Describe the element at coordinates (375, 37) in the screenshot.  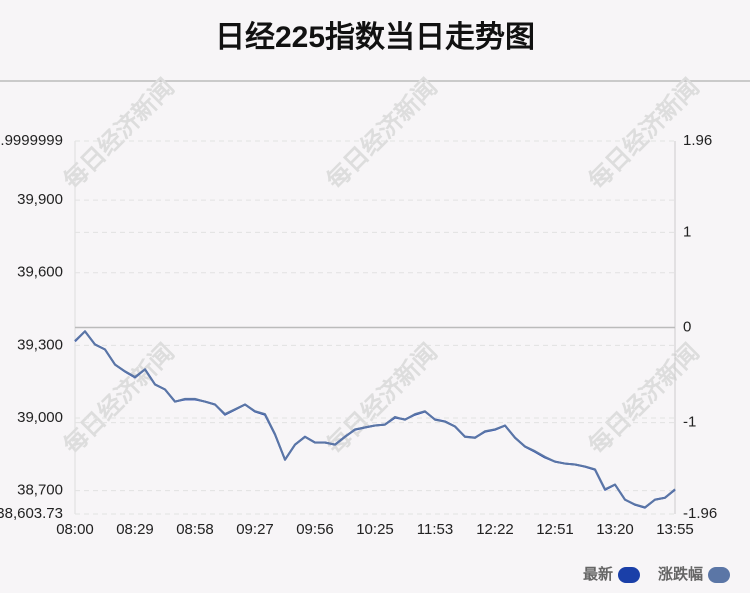
I see `chart-title: 日经225指数当日走势图` at that location.